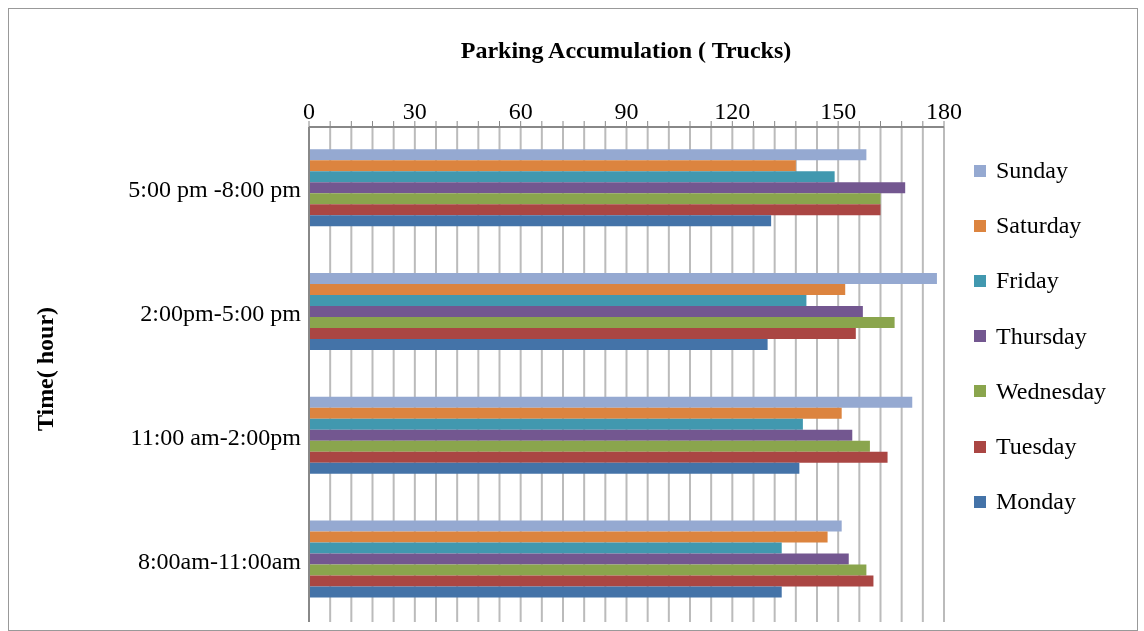 The image size is (1144, 631). Describe the element at coordinates (219, 560) in the screenshot. I see `y-tick-label: 8:00am-11:00am` at that location.